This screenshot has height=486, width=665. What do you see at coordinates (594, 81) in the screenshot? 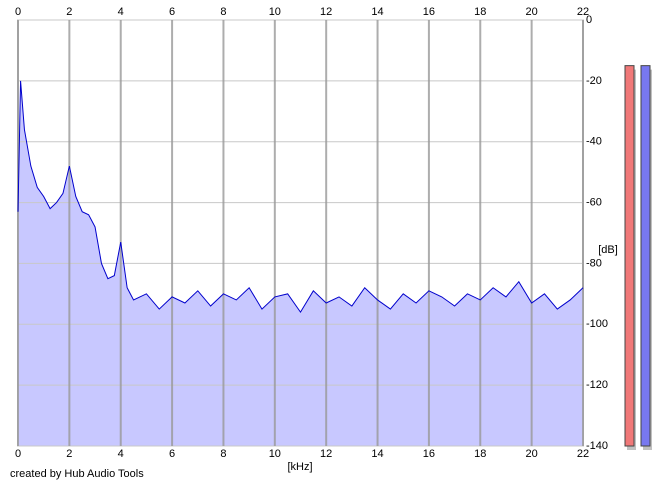
I see `y-tick-label: -20` at bounding box center [594, 81].